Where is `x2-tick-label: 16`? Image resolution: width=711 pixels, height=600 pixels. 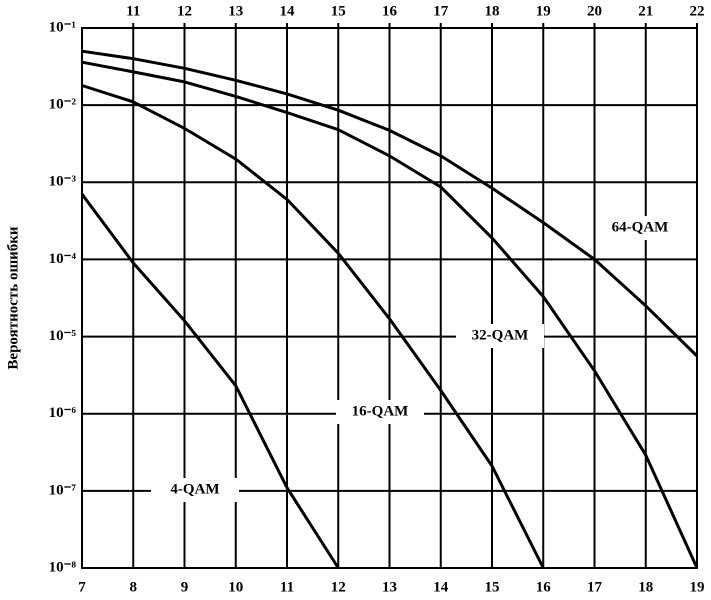 x2-tick-label: 16 is located at coordinates (390, 11).